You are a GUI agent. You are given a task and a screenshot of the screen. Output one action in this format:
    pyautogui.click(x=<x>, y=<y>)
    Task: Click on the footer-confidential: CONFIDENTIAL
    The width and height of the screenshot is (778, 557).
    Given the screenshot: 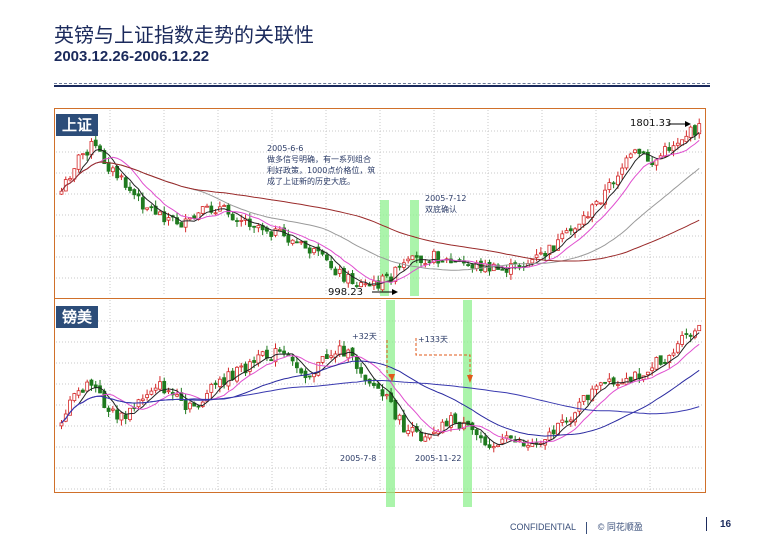 What is the action you would take?
    pyautogui.click(x=543, y=527)
    